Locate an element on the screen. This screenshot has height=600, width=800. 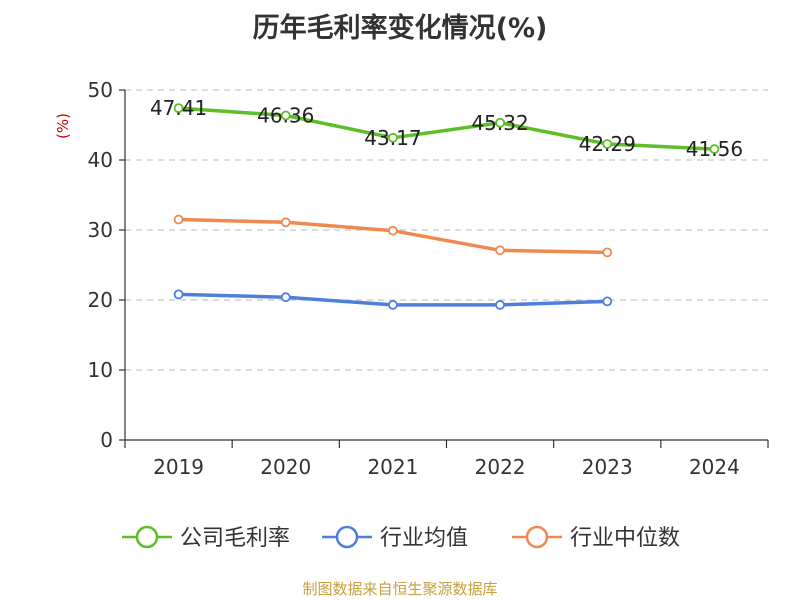
y-tick-label: 30 is located at coordinates (100, 230).